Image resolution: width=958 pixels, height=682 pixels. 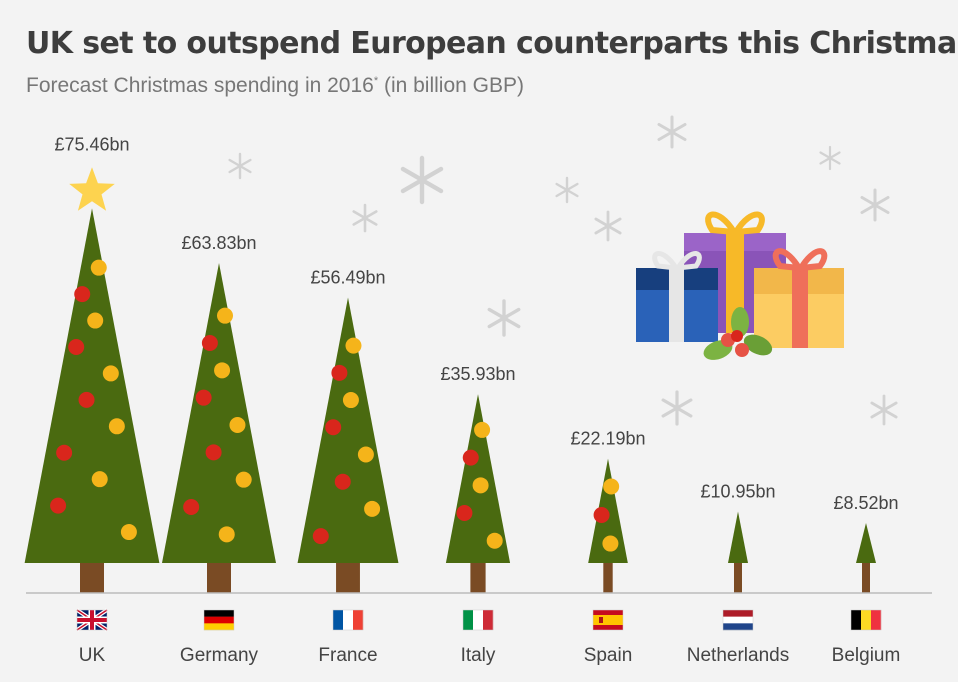 What do you see at coordinates (607, 439) in the screenshot?
I see `value-label: £22.19bn` at bounding box center [607, 439].